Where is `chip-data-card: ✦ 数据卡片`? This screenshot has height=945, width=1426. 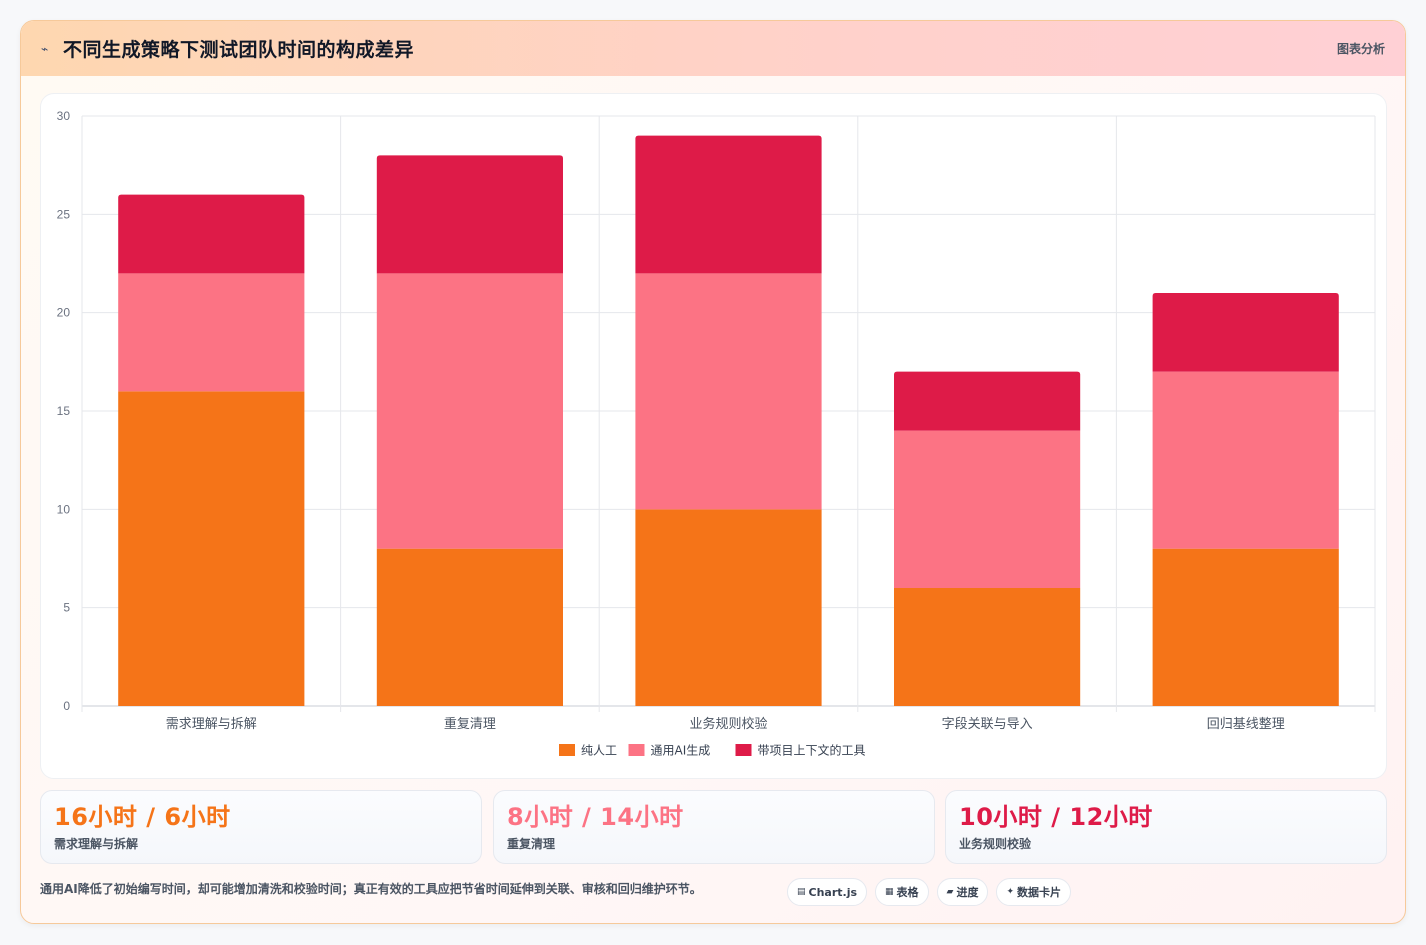
chip-data-card: ✦ 数据卡片 is located at coordinates (1034, 892).